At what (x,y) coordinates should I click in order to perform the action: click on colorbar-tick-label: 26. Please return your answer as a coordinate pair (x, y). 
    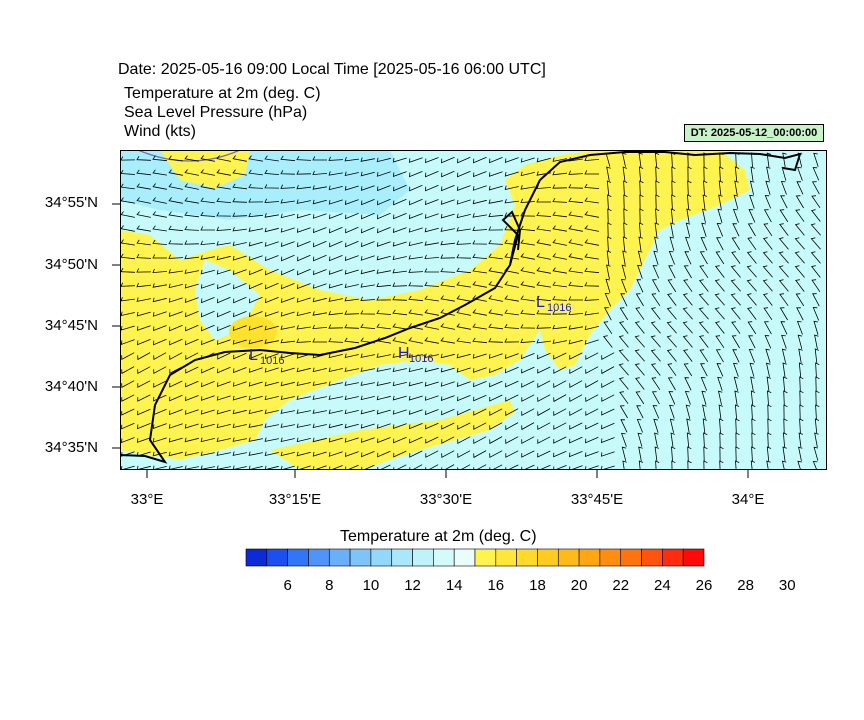
    Looking at the image, I should click on (704, 585).